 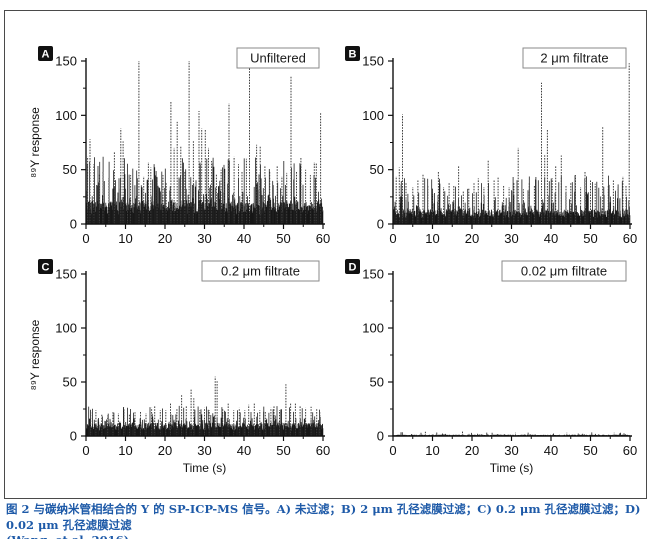 I want to click on panel-badge: C, so click(x=45, y=266).